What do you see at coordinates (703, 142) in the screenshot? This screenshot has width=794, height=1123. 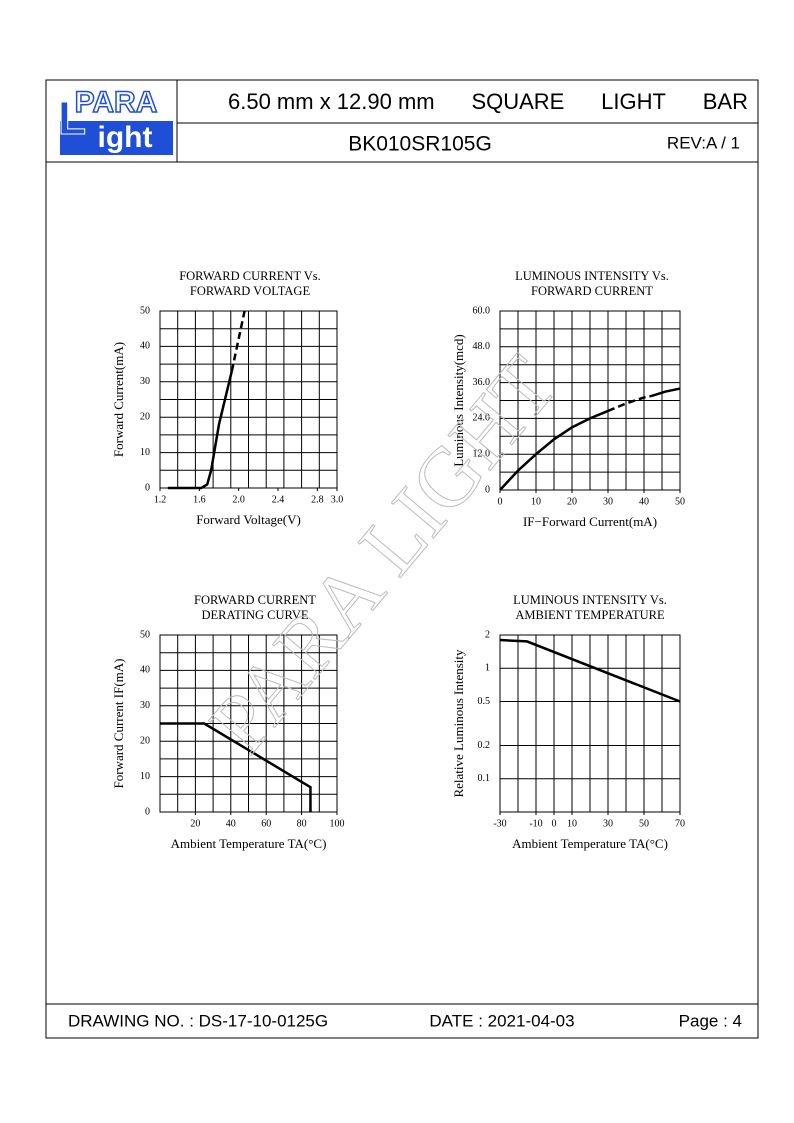 I see `revision: REV:A / 1` at bounding box center [703, 142].